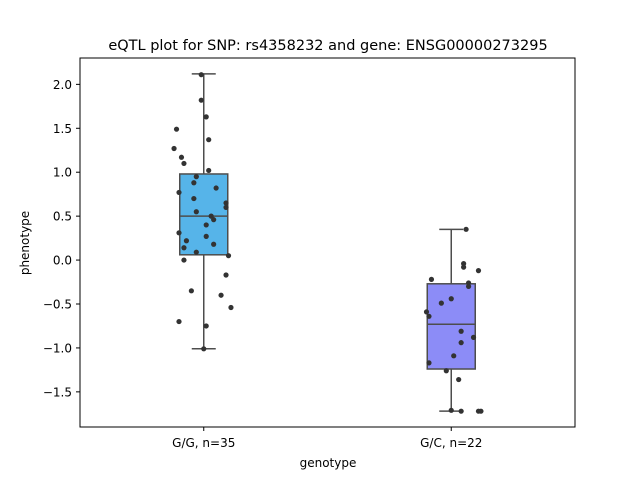 The height and width of the screenshot is (480, 640). Describe the element at coordinates (203, 443) in the screenshot. I see `x-tick-label: G/G, n=35` at that location.